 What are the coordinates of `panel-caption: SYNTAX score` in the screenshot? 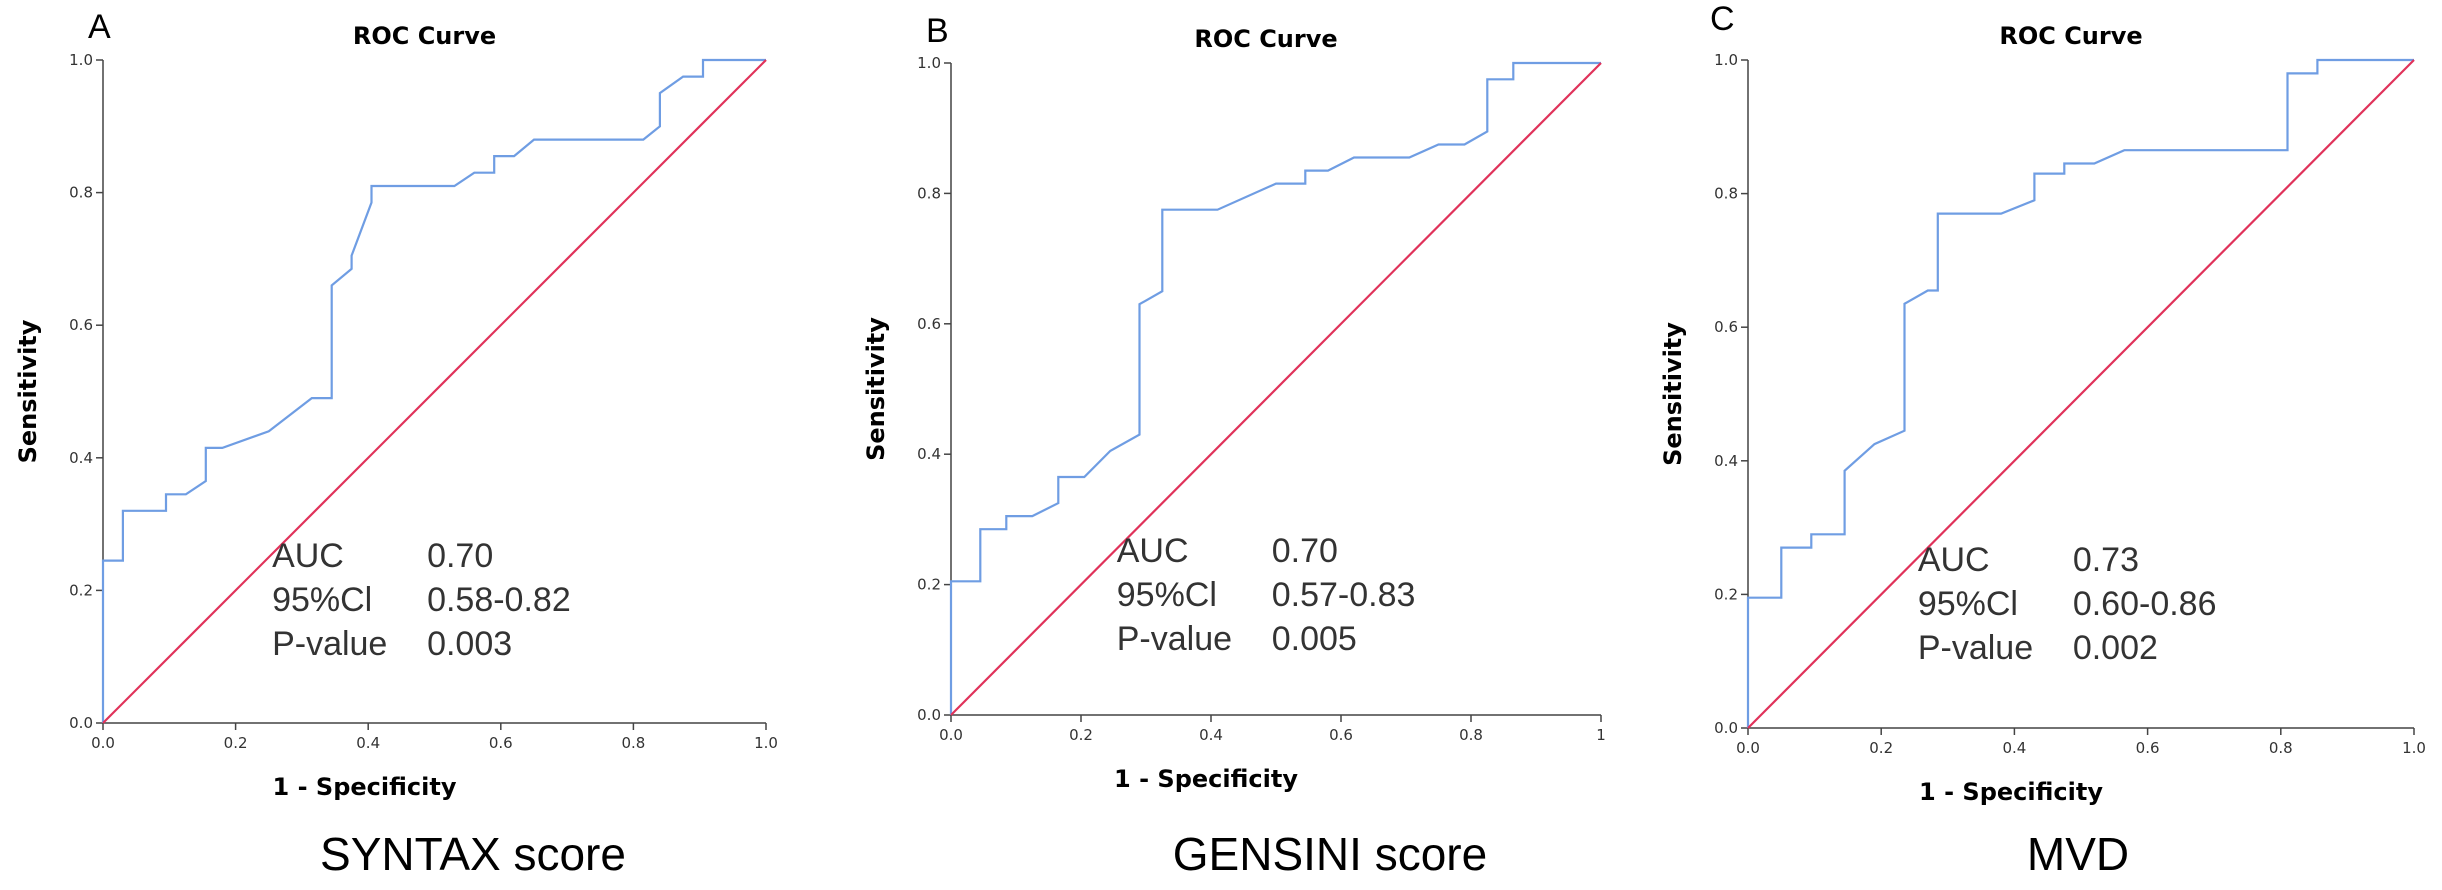 It's located at (473, 854).